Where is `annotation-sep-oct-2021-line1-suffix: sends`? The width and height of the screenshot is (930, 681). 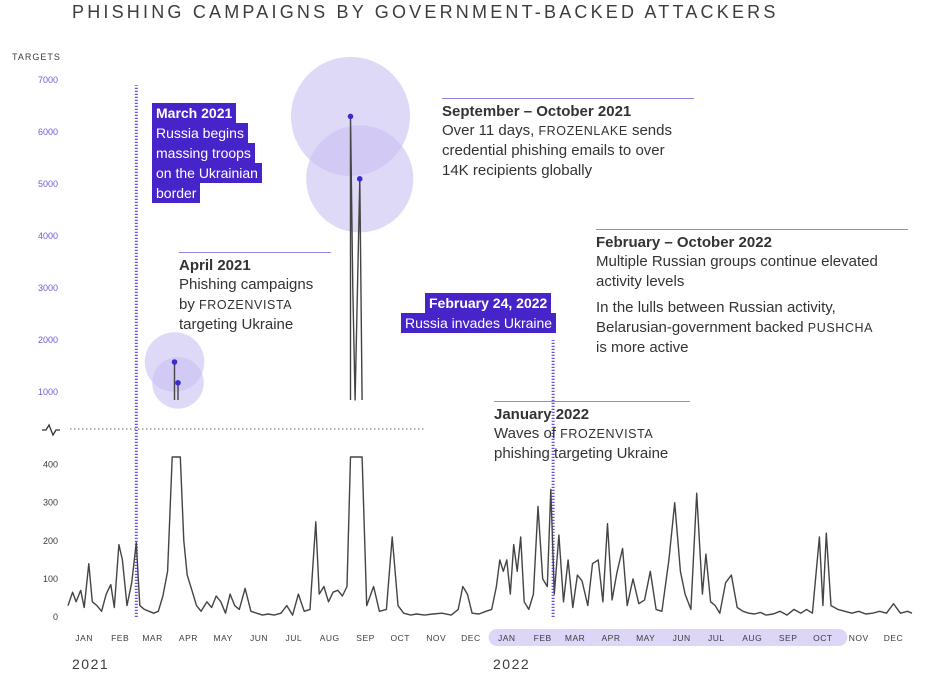
annotation-sep-oct-2021-line1-suffix: sends is located at coordinates (649, 130).